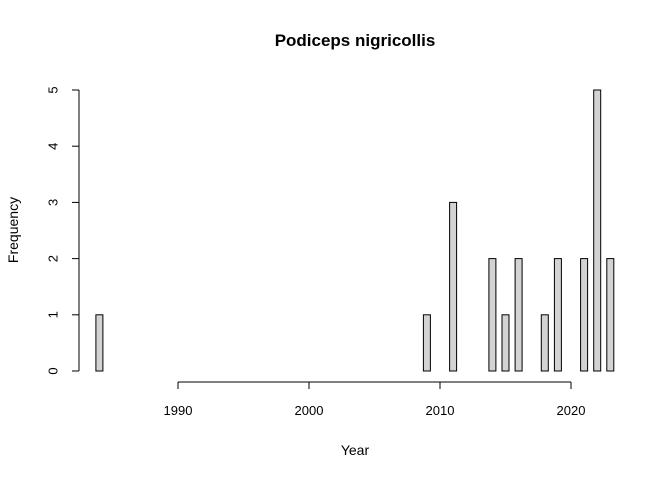 This screenshot has width=672, height=480. Describe the element at coordinates (309, 410) in the screenshot. I see `x-tick-label: 2000` at that location.